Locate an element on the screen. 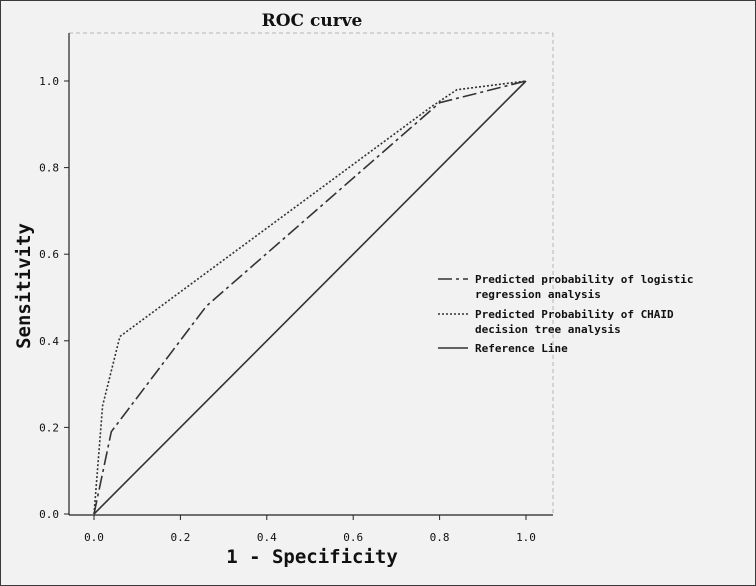 This screenshot has width=756, height=586. legend-label-2: decision tree analysis is located at coordinates (548, 329).